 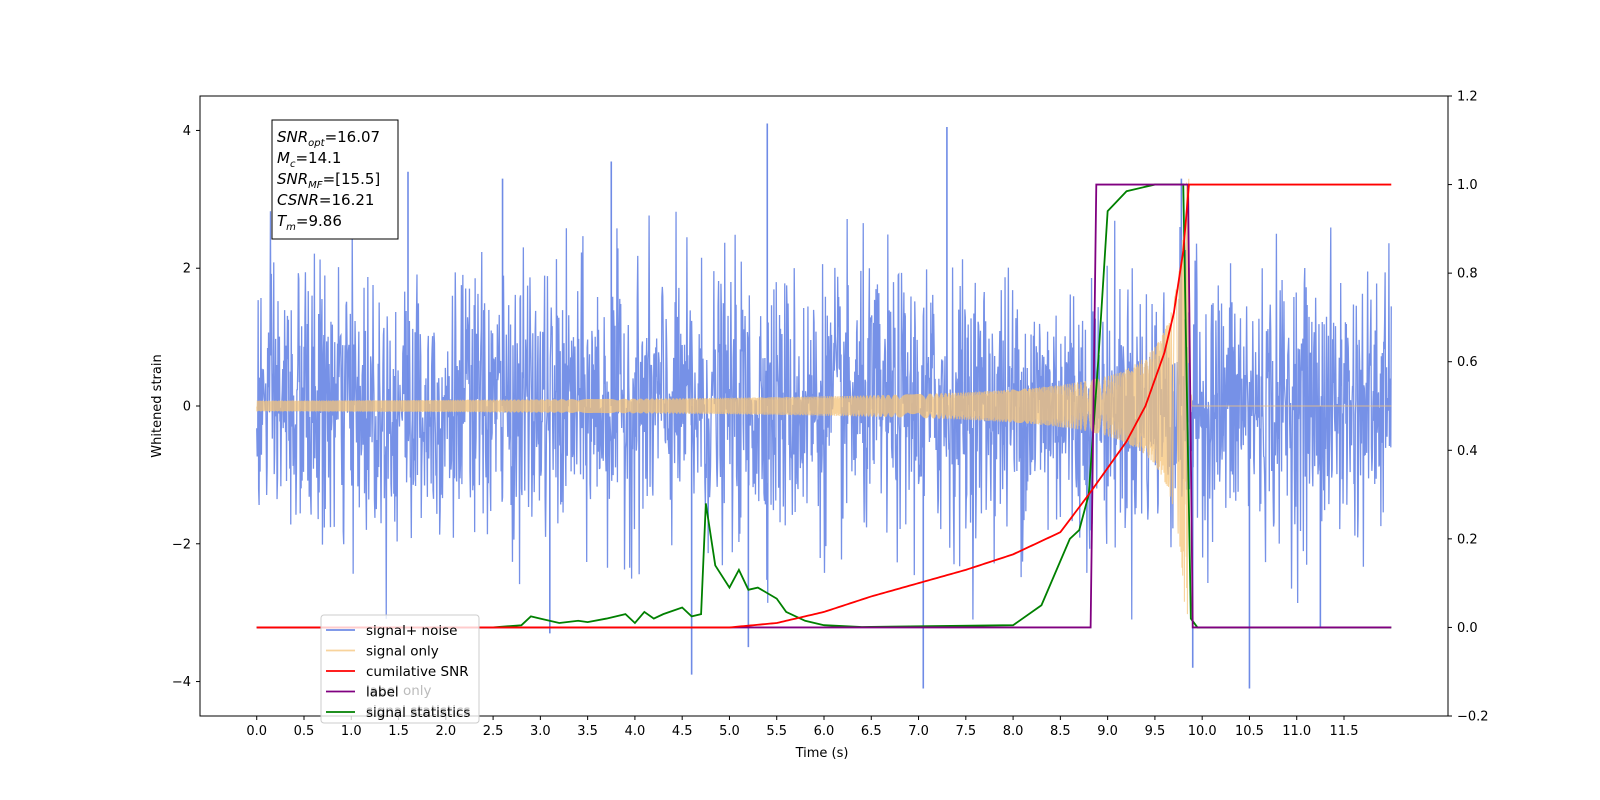 What do you see at coordinates (1013, 731) in the screenshot?
I see `x-tick-label: 8.0` at bounding box center [1013, 731].